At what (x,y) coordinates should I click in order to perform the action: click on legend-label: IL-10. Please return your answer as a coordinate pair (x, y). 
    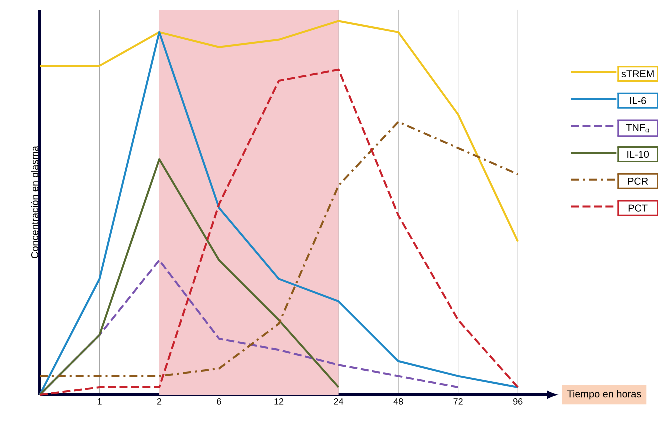
    Looking at the image, I should click on (639, 154).